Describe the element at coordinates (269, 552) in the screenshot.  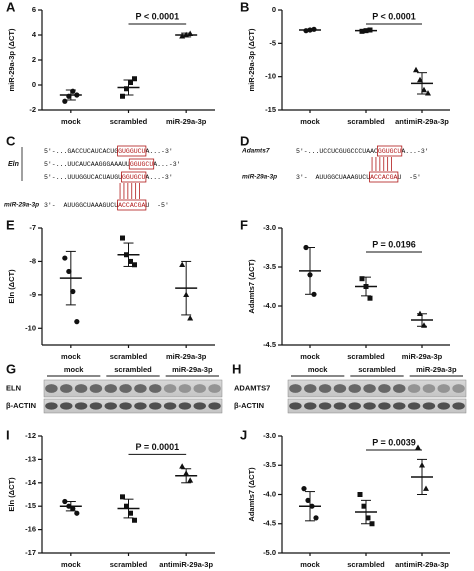
I see `y-tick-label: -5.0` at that location.